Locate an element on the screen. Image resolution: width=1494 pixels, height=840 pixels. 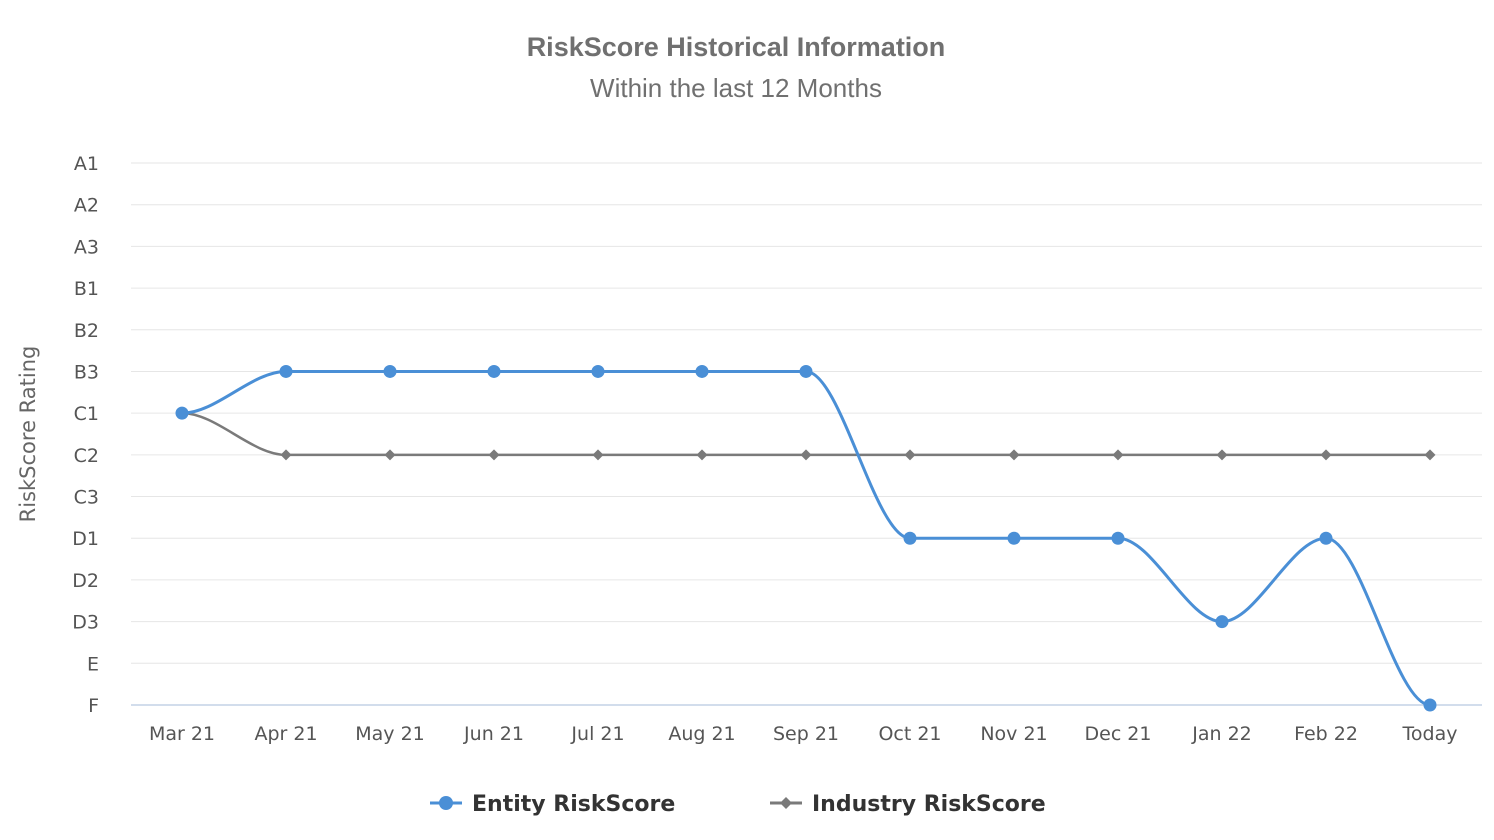
series-industry-riskscore is located at coordinates (806, 434).